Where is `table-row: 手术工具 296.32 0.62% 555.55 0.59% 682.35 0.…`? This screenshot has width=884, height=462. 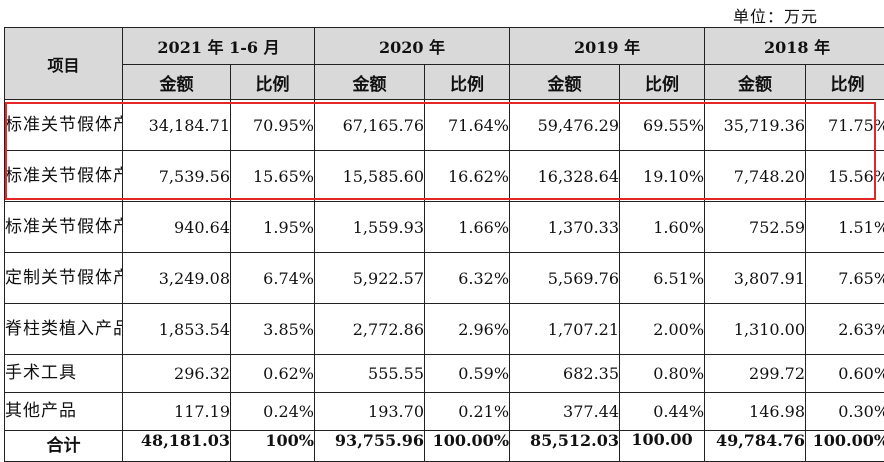 table-row: 手术工具 296.32 0.62% 555.55 0.59% 682.35 0.… is located at coordinates (444, 374).